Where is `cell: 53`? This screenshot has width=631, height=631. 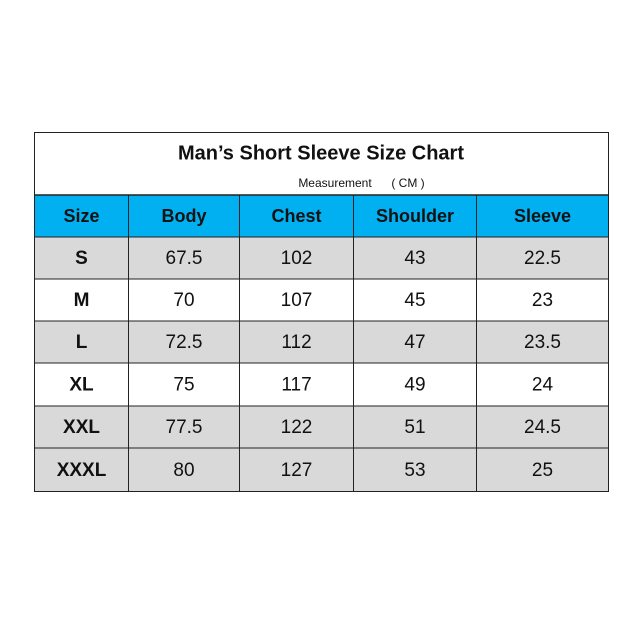 cell: 53 is located at coordinates (414, 470).